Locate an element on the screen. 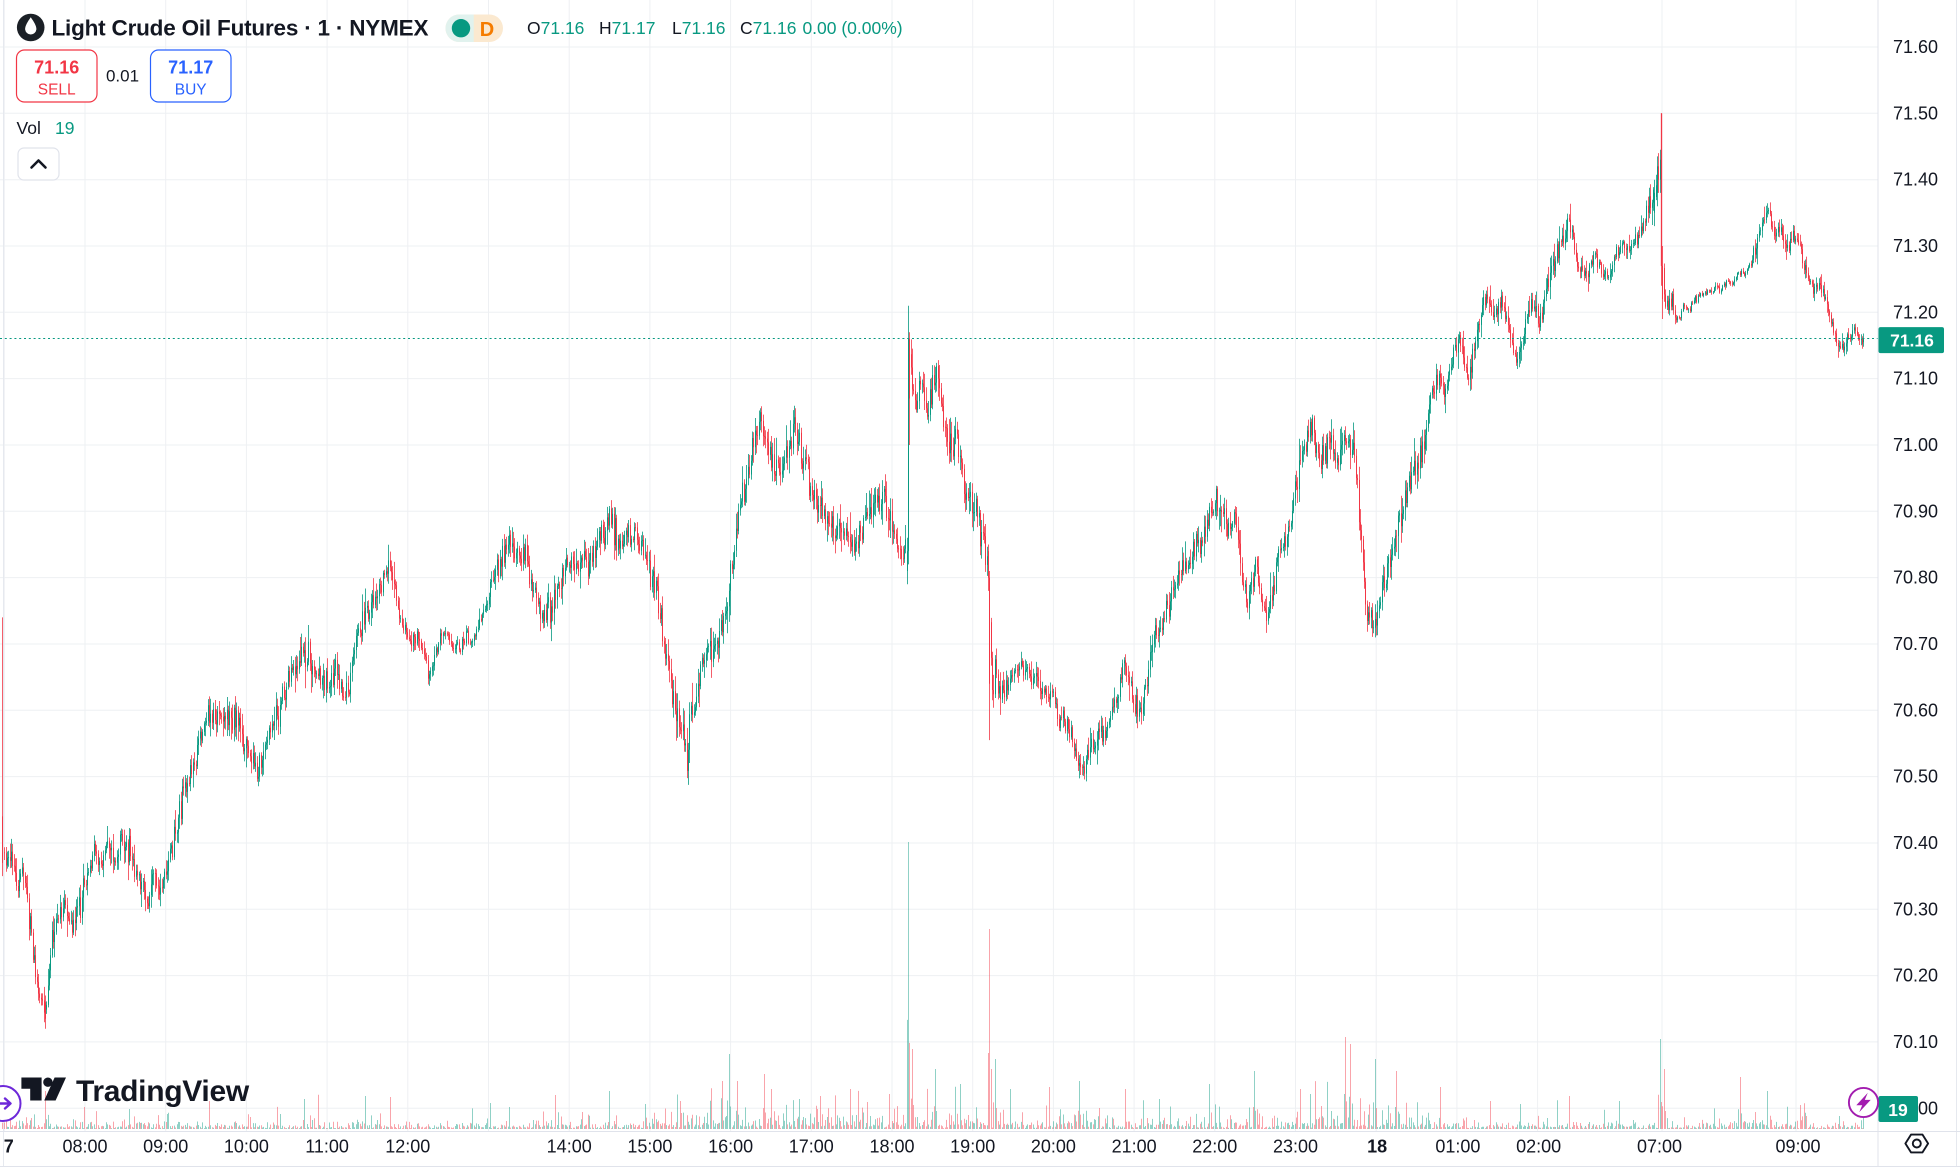  svg-text: 18:00 is located at coordinates (891, 1147).